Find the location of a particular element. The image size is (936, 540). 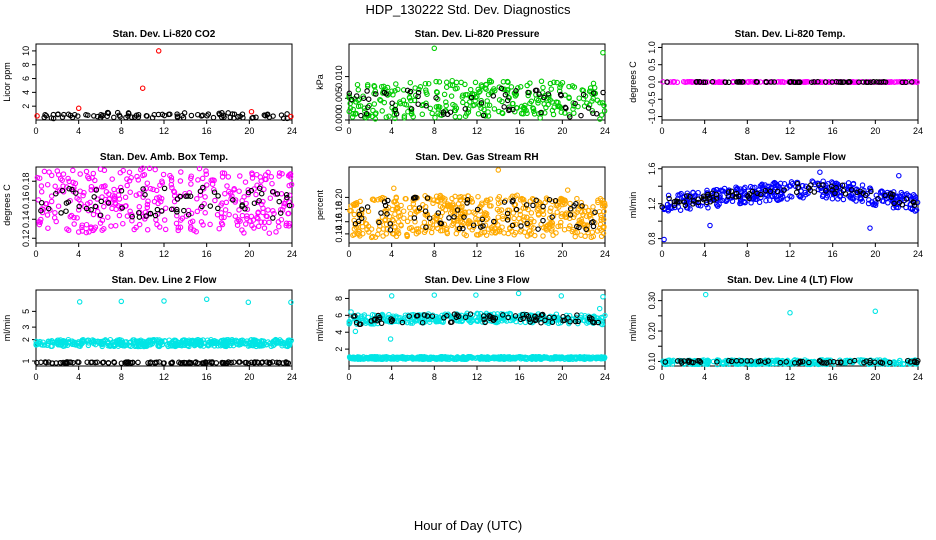

x-tick-label: 20 is located at coordinates (249, 131).